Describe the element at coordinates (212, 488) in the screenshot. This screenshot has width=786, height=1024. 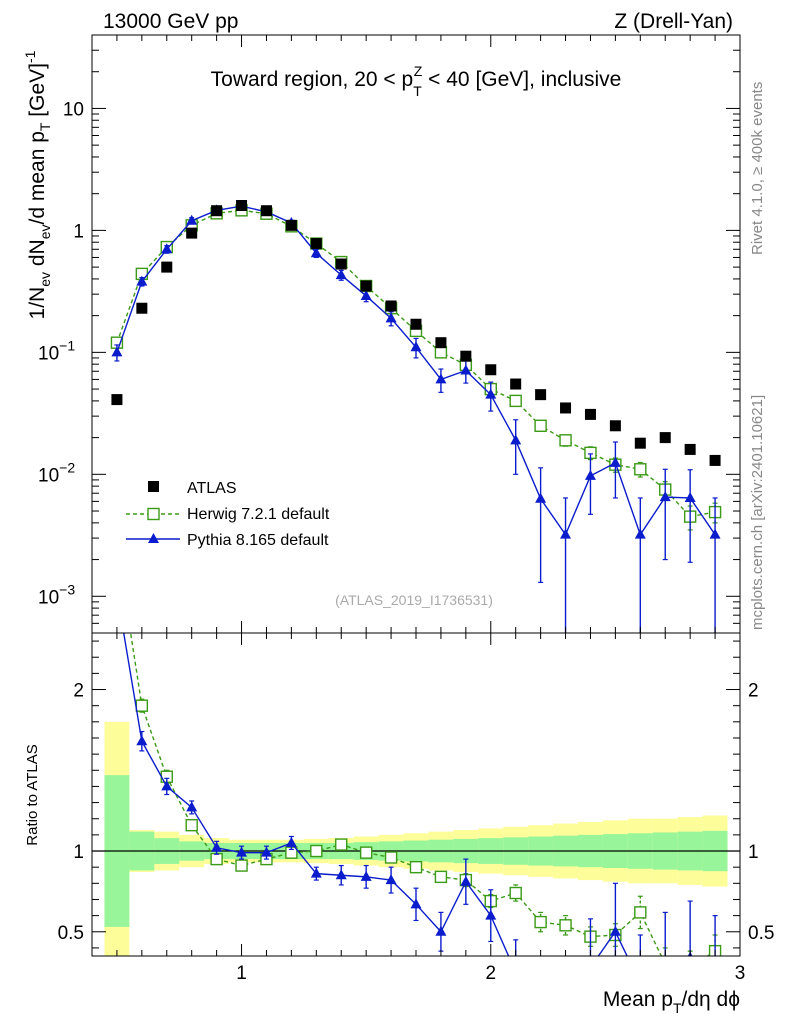
I see `legend-label-atlas: ATLAS` at that location.